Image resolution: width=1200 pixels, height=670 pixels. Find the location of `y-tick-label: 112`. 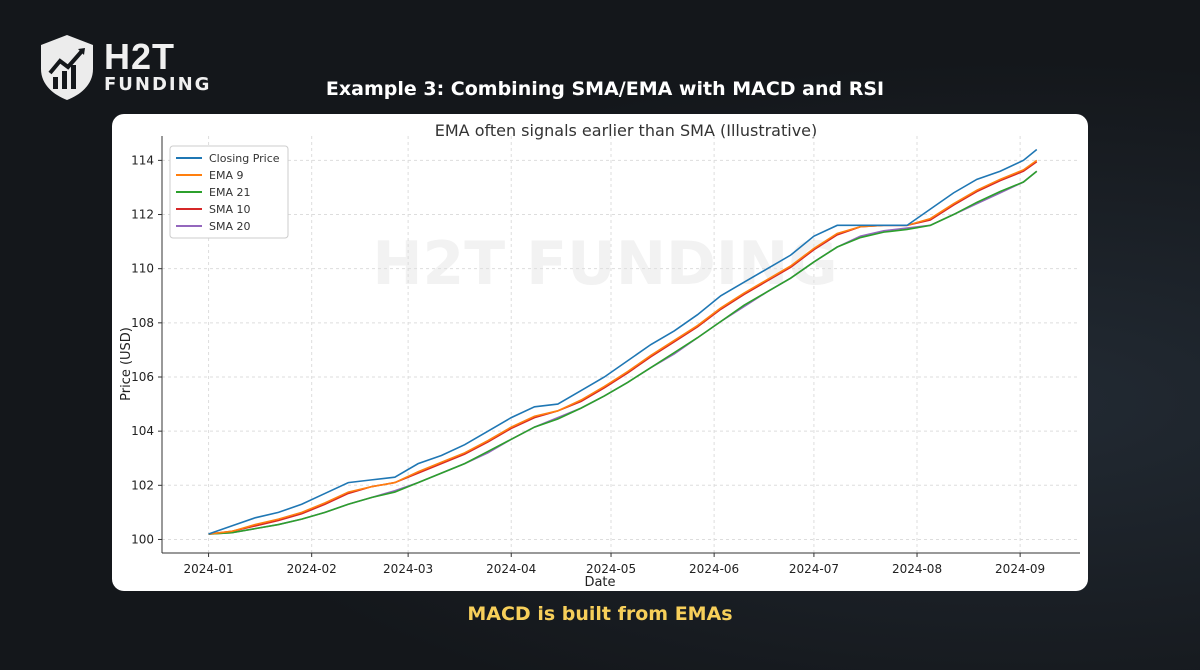

y-tick-label: 112 is located at coordinates (142, 215).